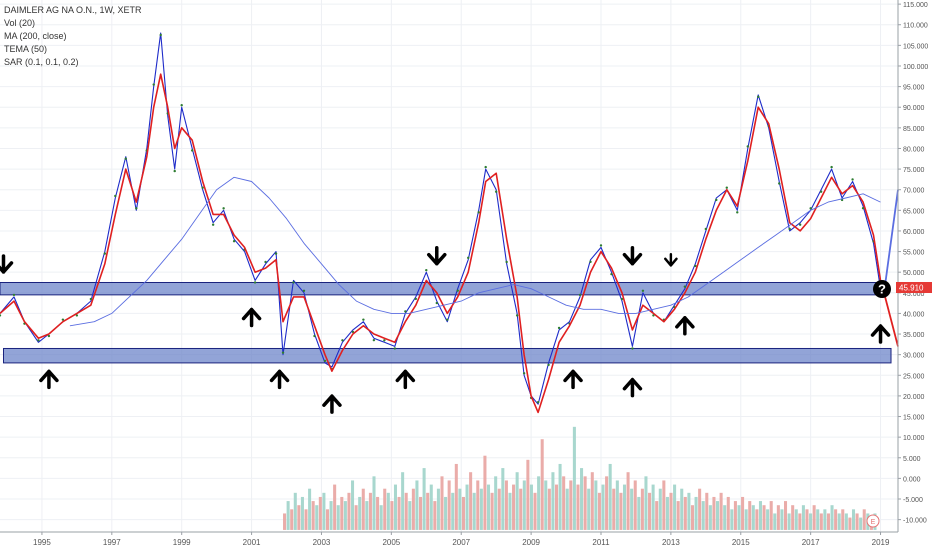 Image resolution: width=932 pixels, height=555 pixels. I want to click on y-tick-label: 35.000, so click(914, 335).